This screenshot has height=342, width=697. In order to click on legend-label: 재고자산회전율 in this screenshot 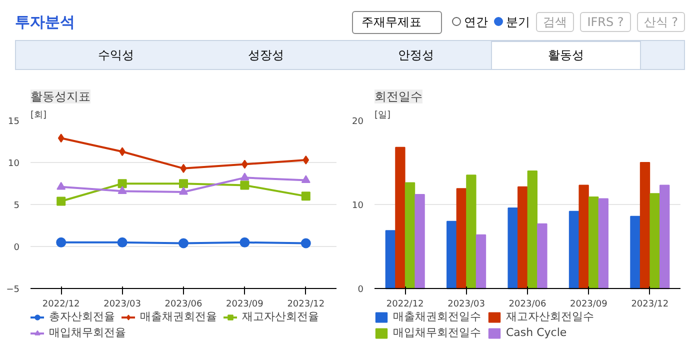, I will do `click(280, 316)`.